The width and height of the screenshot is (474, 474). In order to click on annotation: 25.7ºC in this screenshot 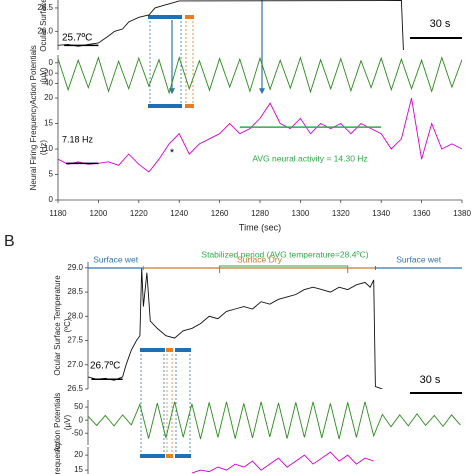, I will do `click(77, 38)`.